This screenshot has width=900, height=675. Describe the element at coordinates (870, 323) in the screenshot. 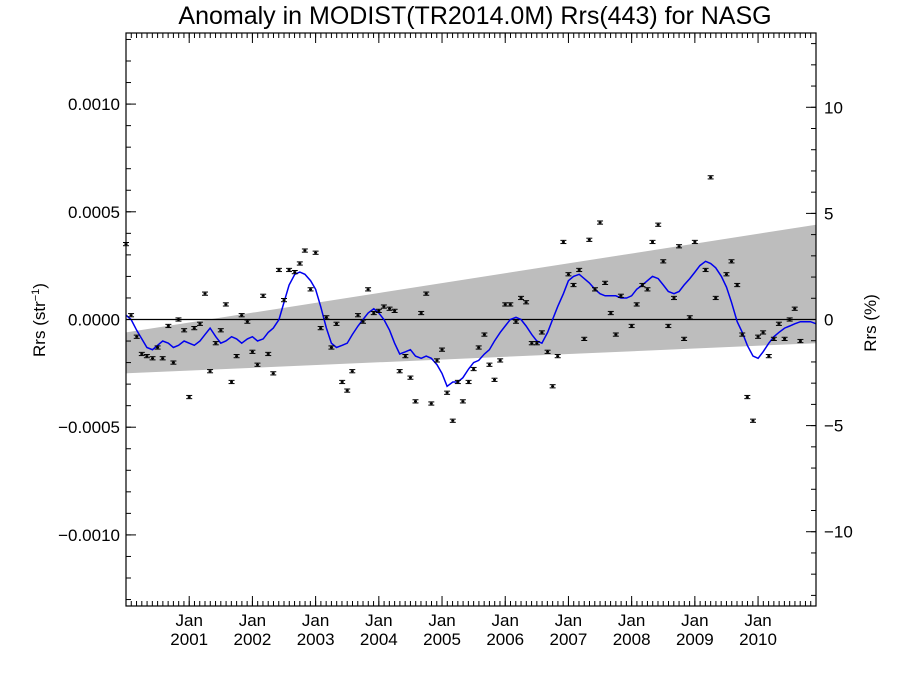

I see `y-axis-right-label: Rrs (%)` at that location.